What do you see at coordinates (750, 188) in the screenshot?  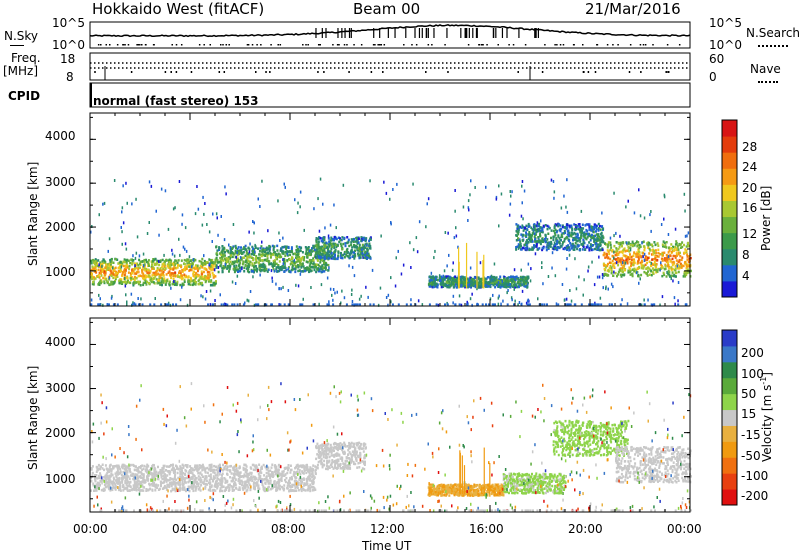 I see `power-cbar-tick: 20` at bounding box center [750, 188].